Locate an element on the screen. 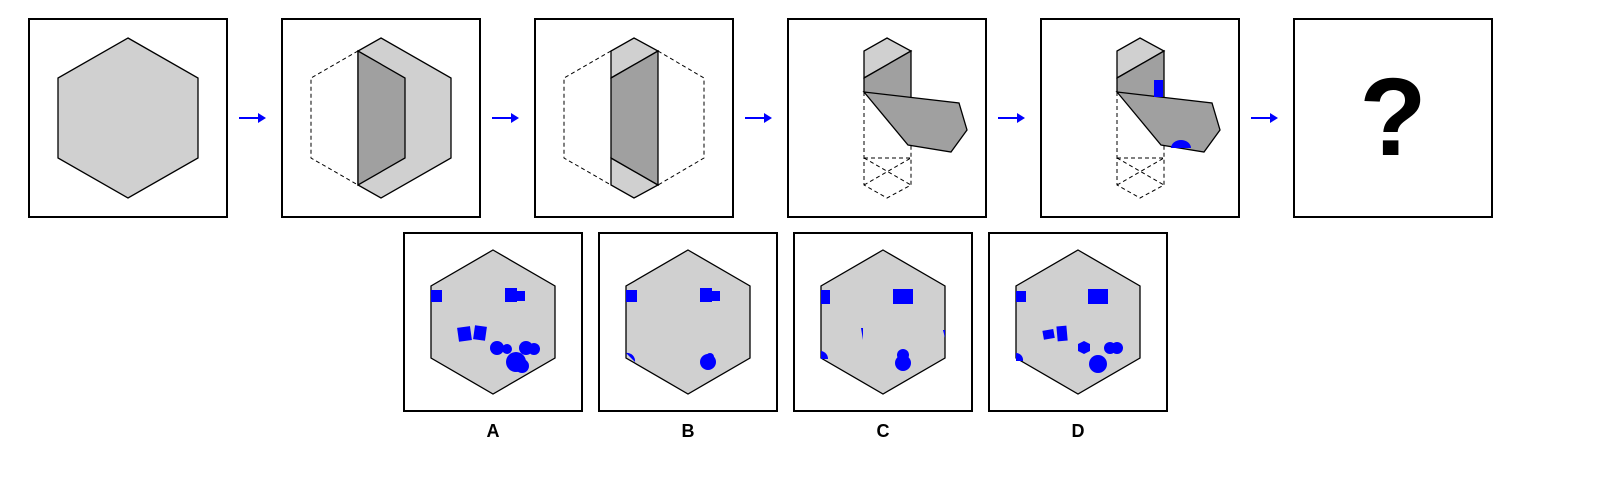 The width and height of the screenshot is (1610, 490). fold-outline-dashed-right is located at coordinates (681, 118).